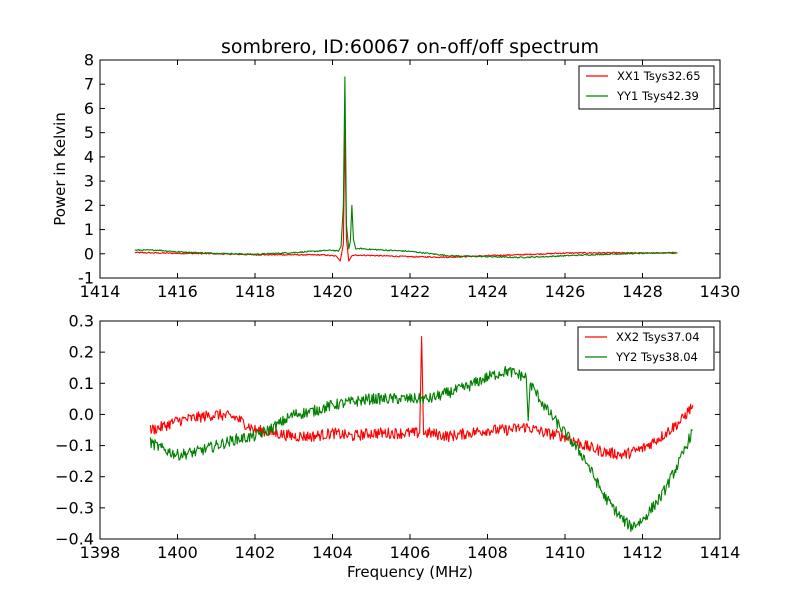  Describe the element at coordinates (81, 352) in the screenshot. I see `bottom-ytick-label: 0.2` at that location.